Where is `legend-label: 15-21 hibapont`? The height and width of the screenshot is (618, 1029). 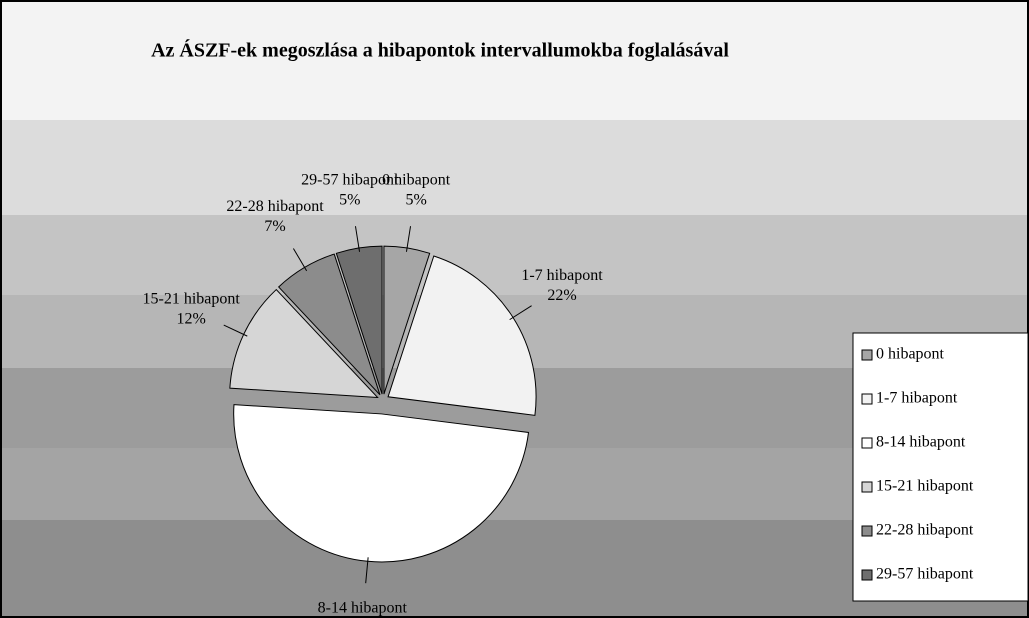 legend-label: 15-21 hibapont is located at coordinates (925, 486).